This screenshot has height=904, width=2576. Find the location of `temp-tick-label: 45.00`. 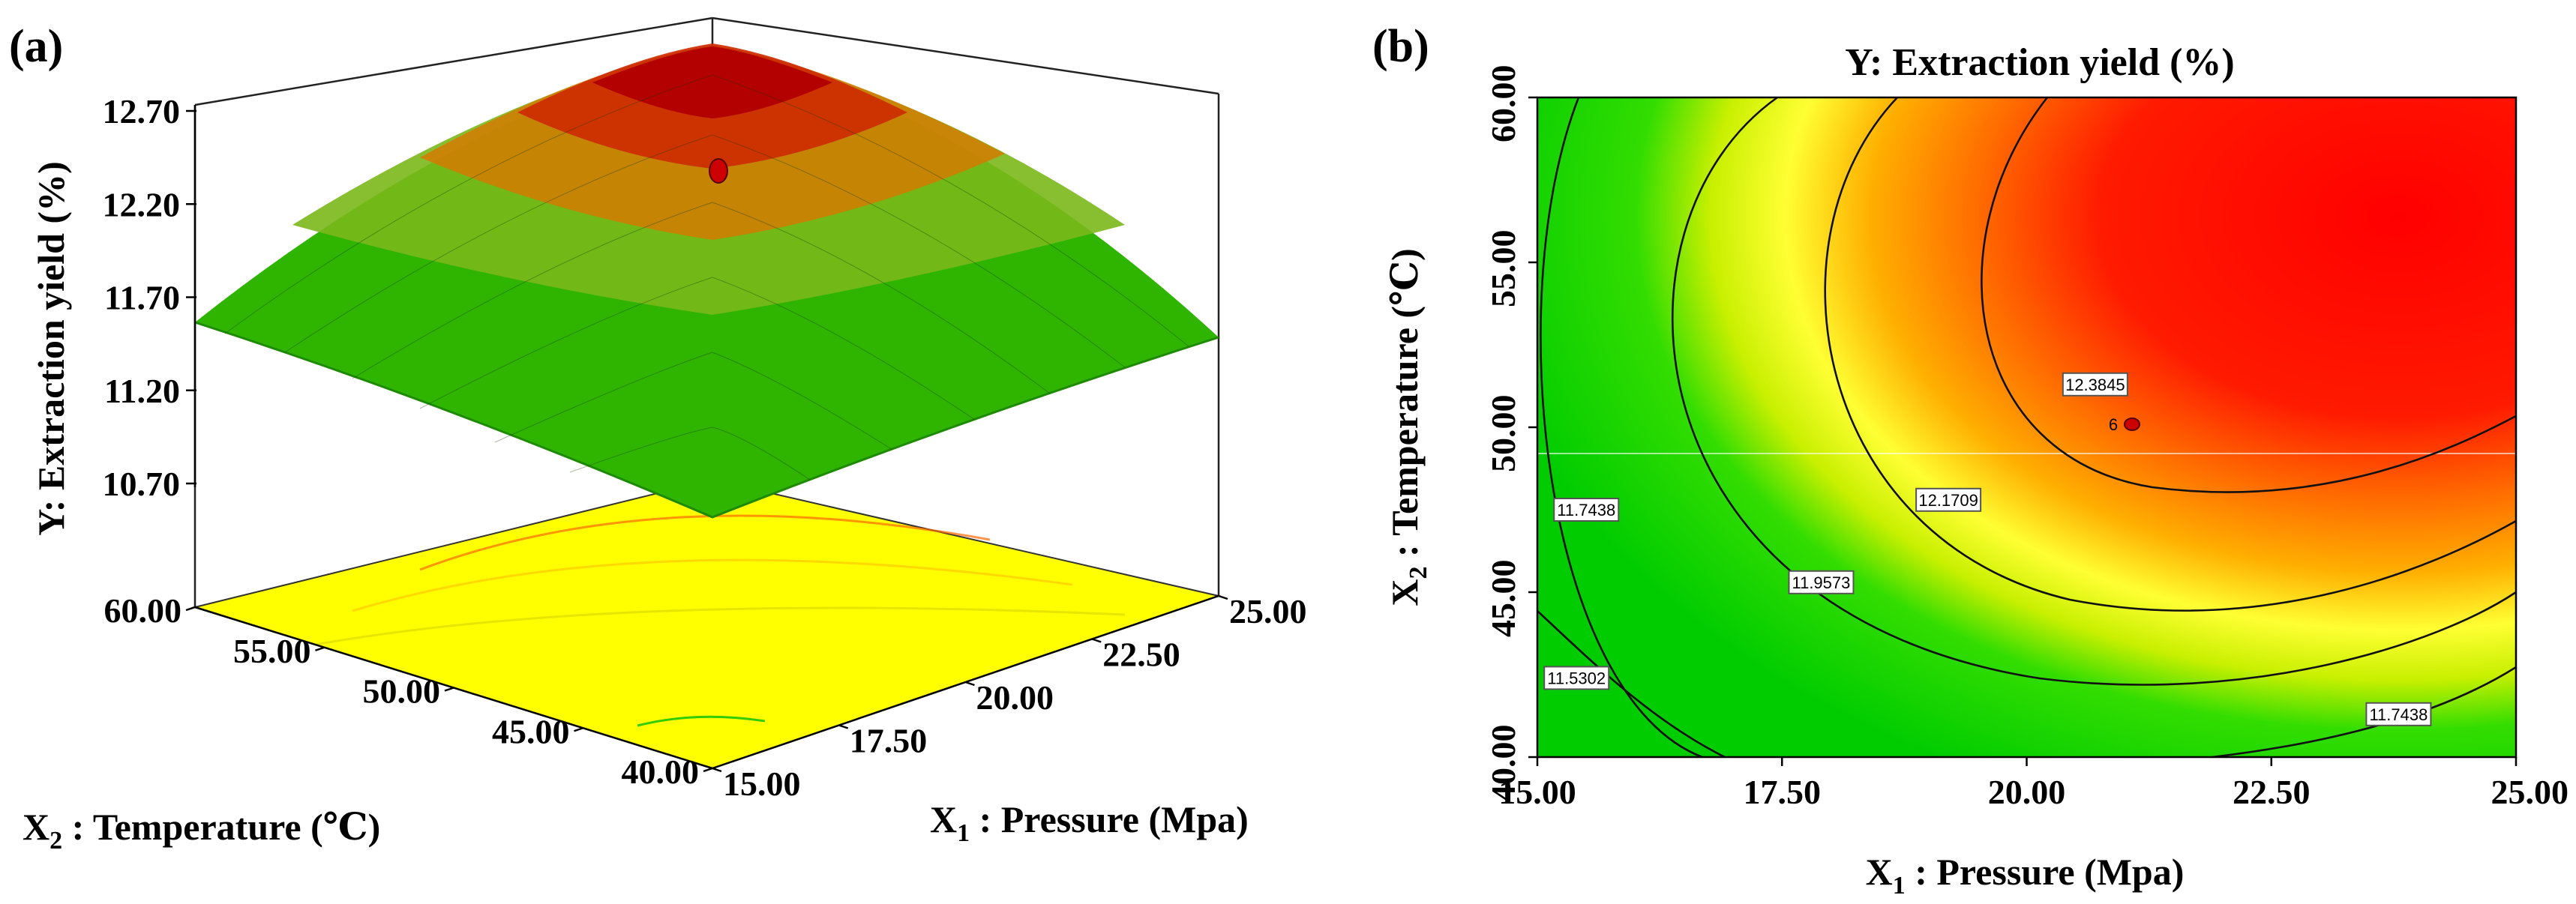

temp-tick-label: 45.00 is located at coordinates (531, 731).